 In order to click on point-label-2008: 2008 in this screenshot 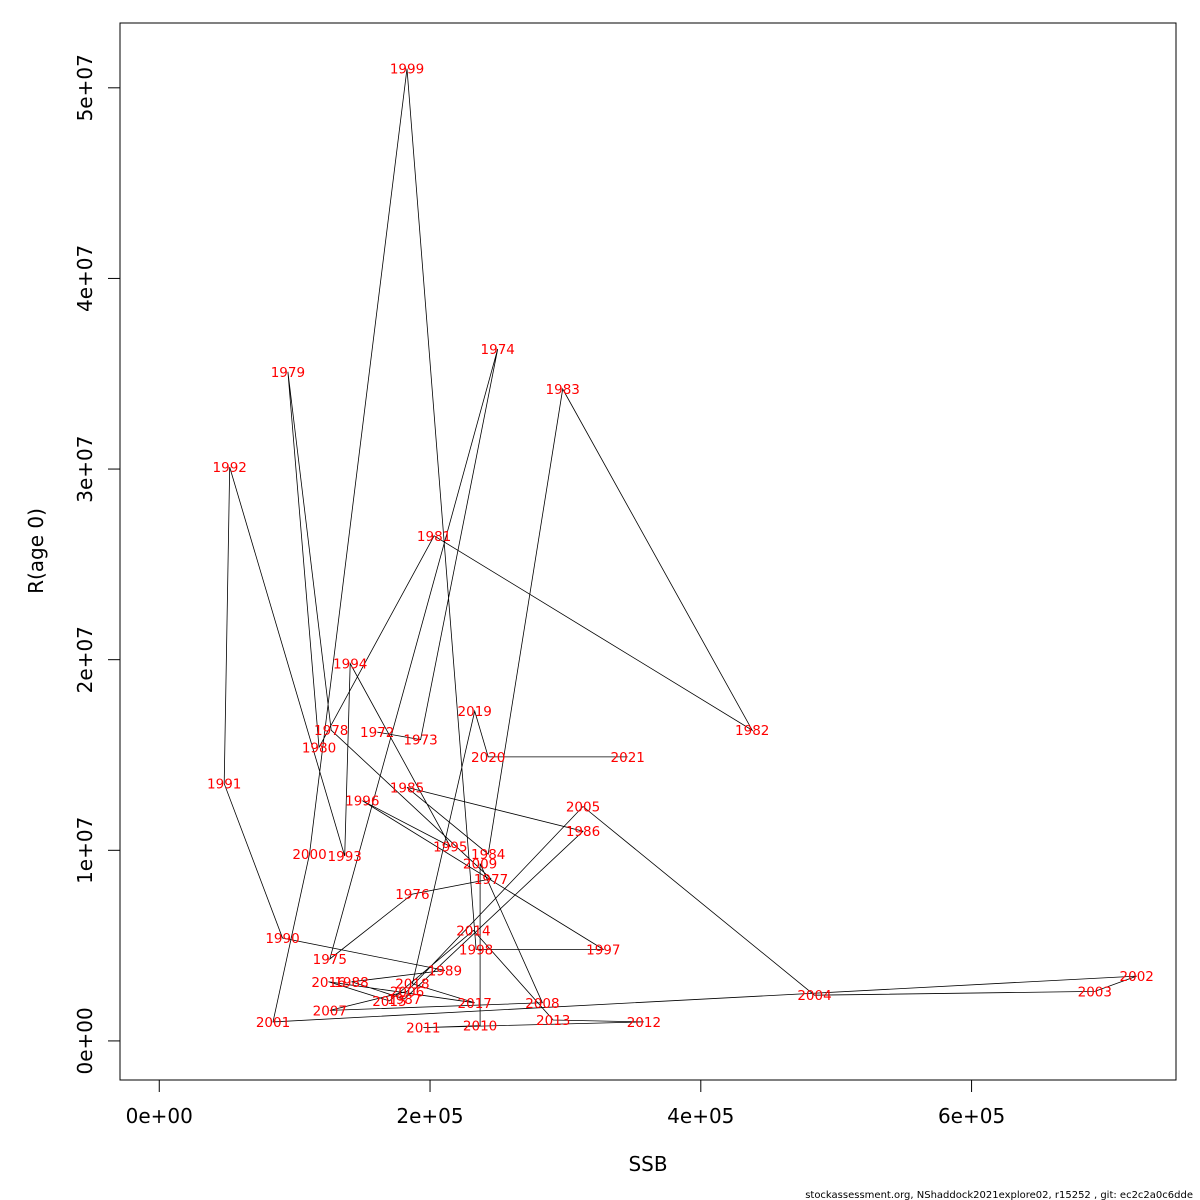, I will do `click(542, 1004)`.